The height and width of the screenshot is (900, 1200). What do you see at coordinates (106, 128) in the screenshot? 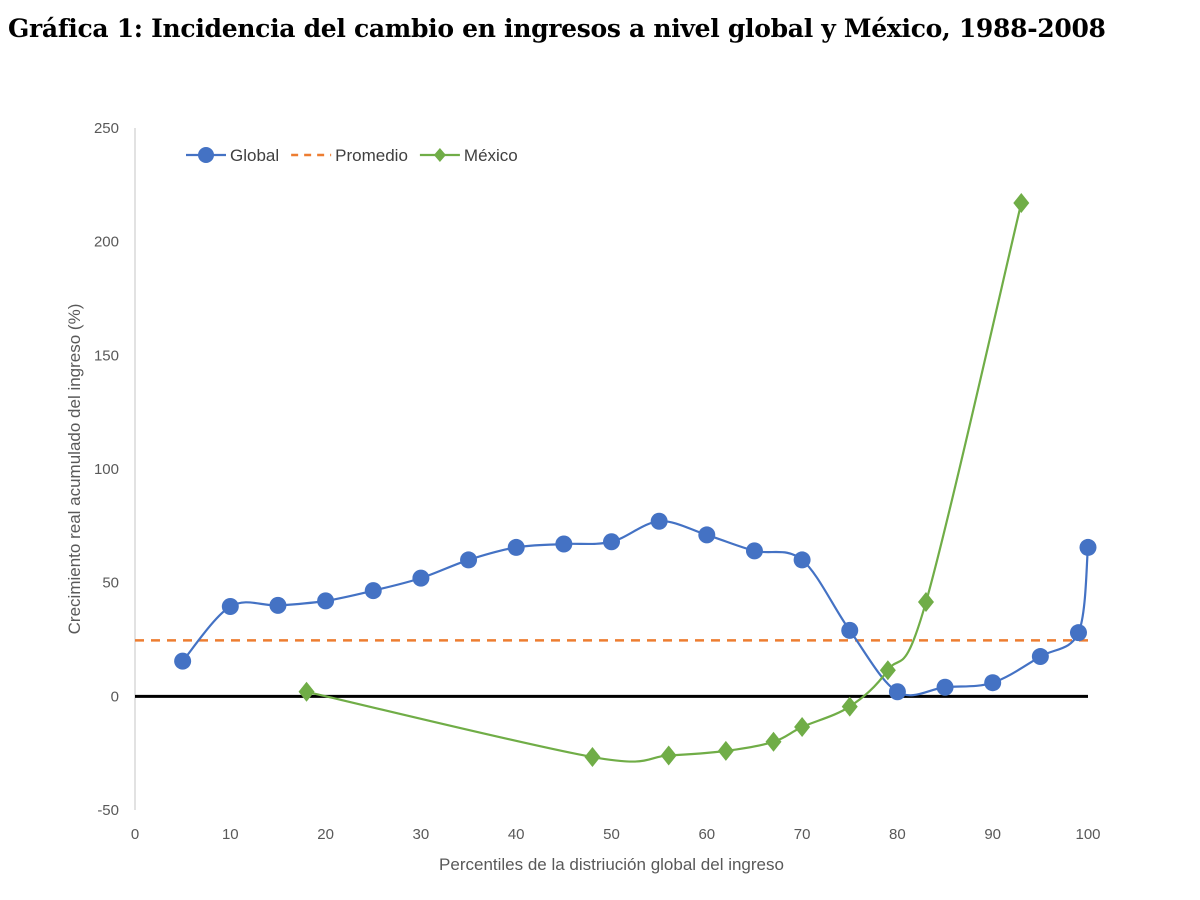
I see `y-tick-label: 250` at bounding box center [106, 128].